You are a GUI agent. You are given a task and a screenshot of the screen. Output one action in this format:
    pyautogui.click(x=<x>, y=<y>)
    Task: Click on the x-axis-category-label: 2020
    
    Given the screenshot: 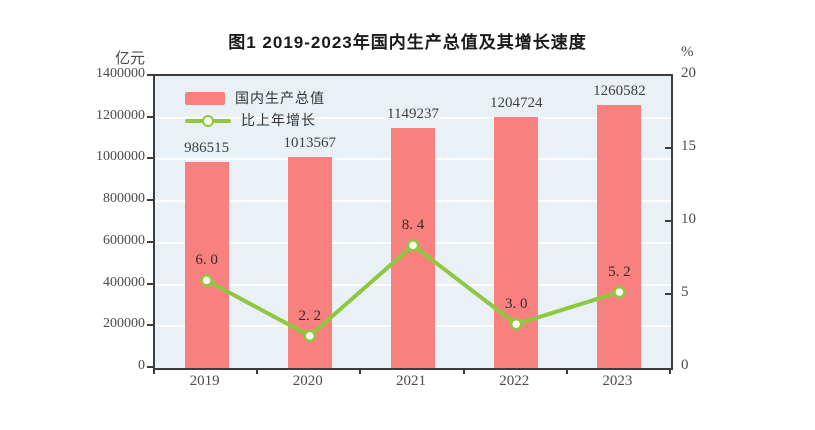 What is the action you would take?
    pyautogui.click(x=307, y=381)
    